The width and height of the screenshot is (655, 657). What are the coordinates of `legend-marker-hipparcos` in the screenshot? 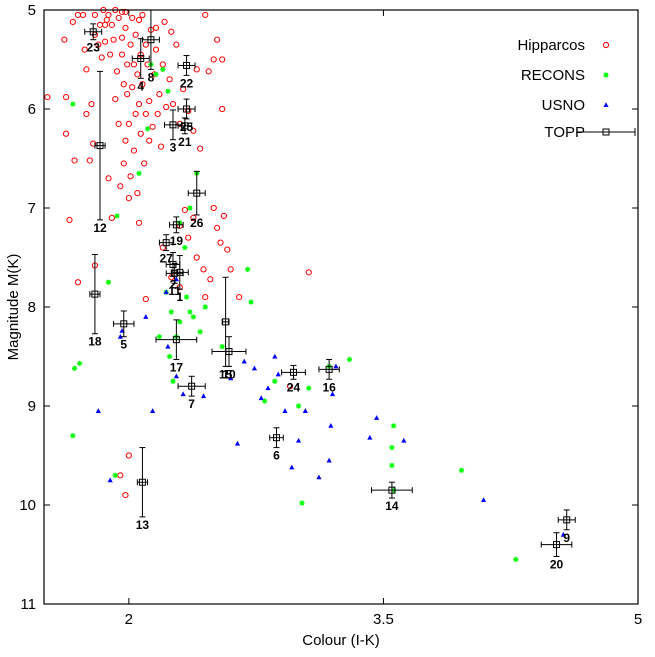 It's located at (606, 45).